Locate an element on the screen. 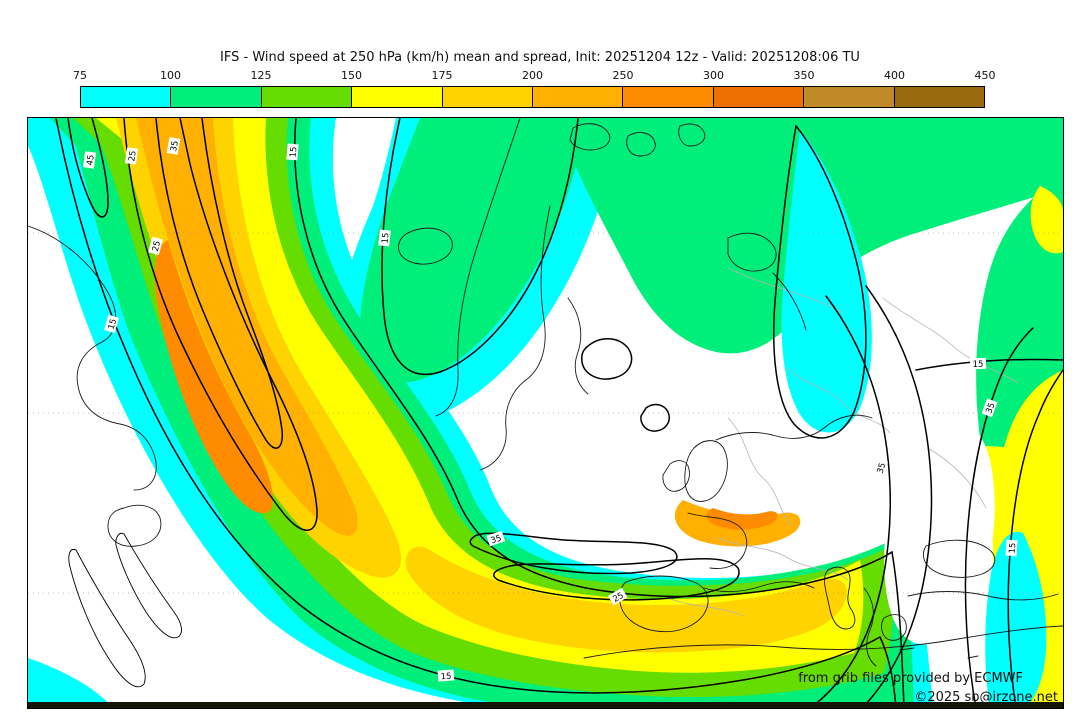 The width and height of the screenshot is (1080, 718). svg-text: 45 is located at coordinates (90, 160).